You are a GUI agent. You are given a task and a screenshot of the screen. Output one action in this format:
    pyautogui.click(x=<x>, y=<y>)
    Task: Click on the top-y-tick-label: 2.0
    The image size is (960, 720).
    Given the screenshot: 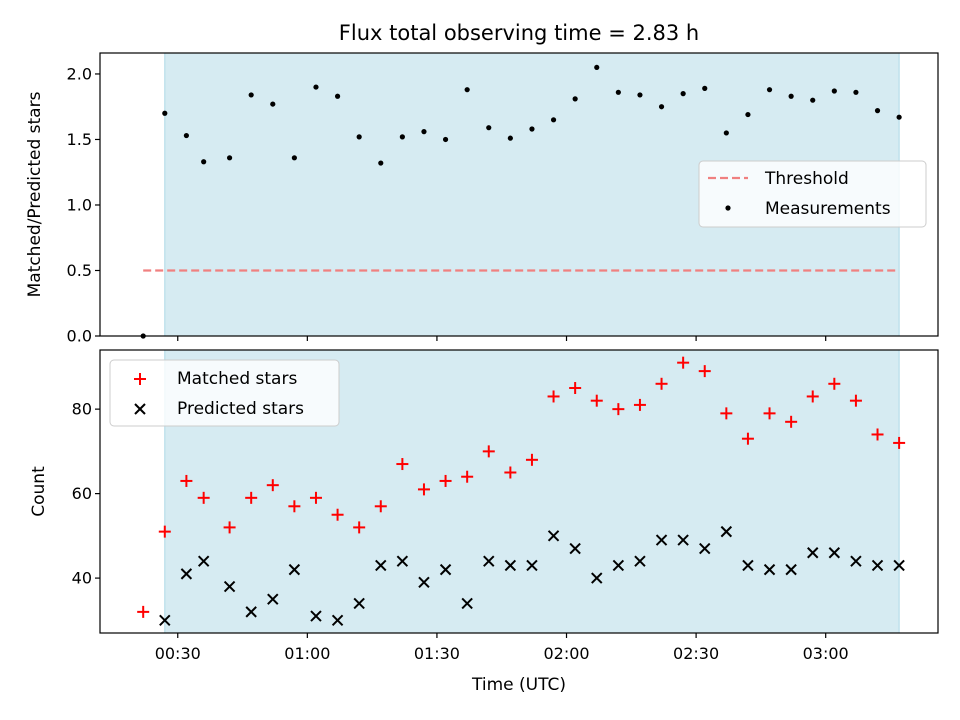 What is the action you would take?
    pyautogui.click(x=79, y=73)
    